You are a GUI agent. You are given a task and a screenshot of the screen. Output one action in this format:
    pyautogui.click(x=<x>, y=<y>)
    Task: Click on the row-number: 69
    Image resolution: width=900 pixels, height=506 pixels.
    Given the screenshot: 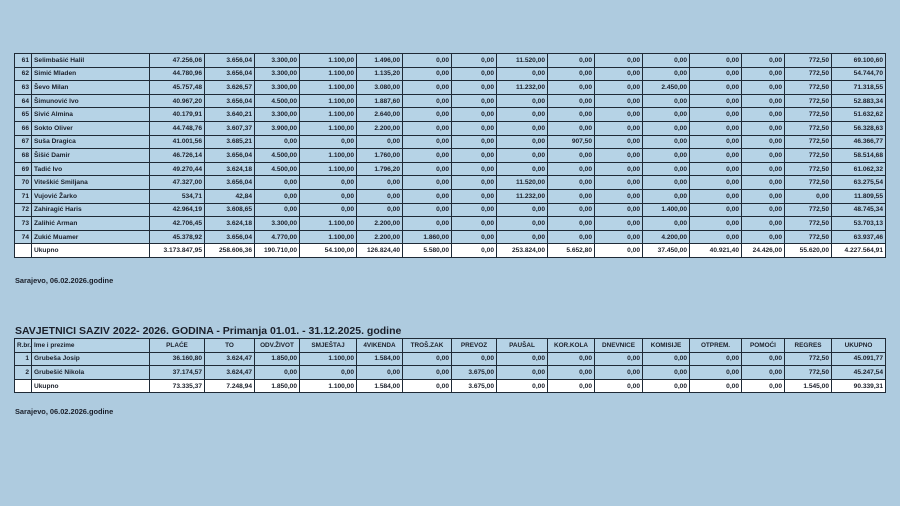 What is the action you would take?
    pyautogui.click(x=23, y=169)
    